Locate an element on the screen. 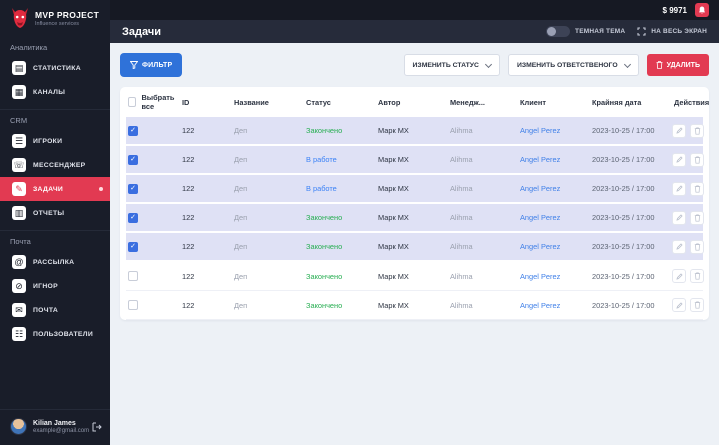  bell-icon is located at coordinates (702, 10).